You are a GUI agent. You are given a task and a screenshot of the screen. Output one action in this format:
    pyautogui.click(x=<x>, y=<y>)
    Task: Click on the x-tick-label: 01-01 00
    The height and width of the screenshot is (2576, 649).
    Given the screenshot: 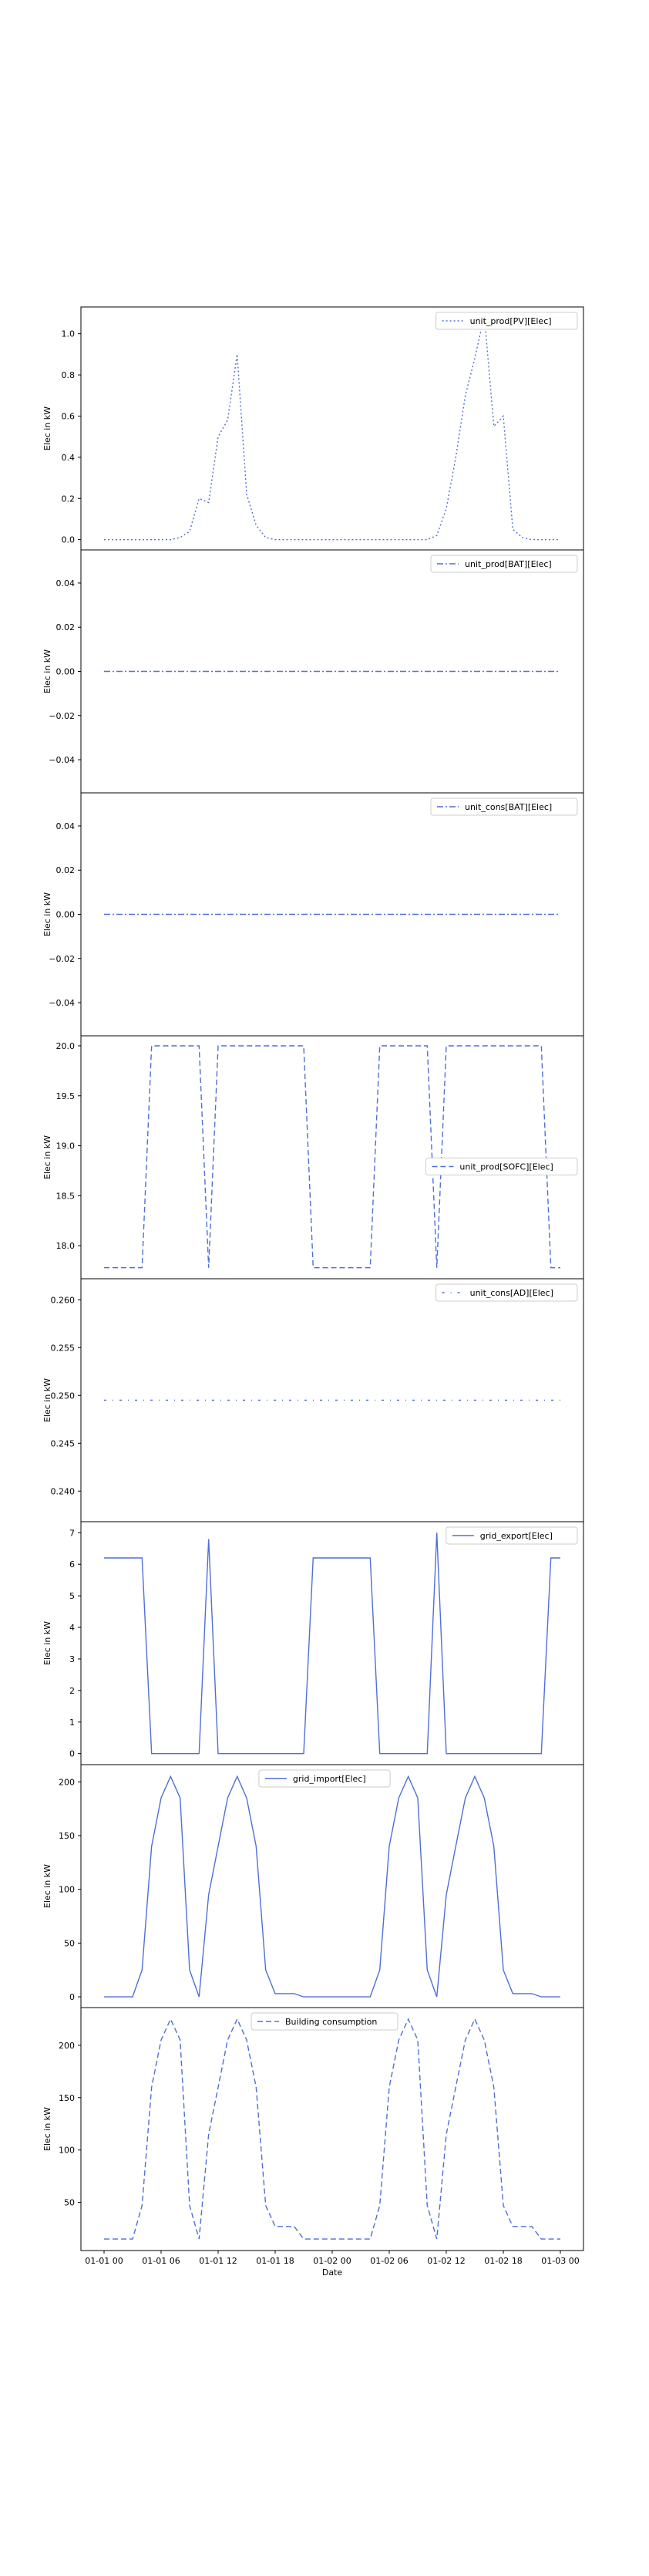 What is the action you would take?
    pyautogui.click(x=104, y=2261)
    